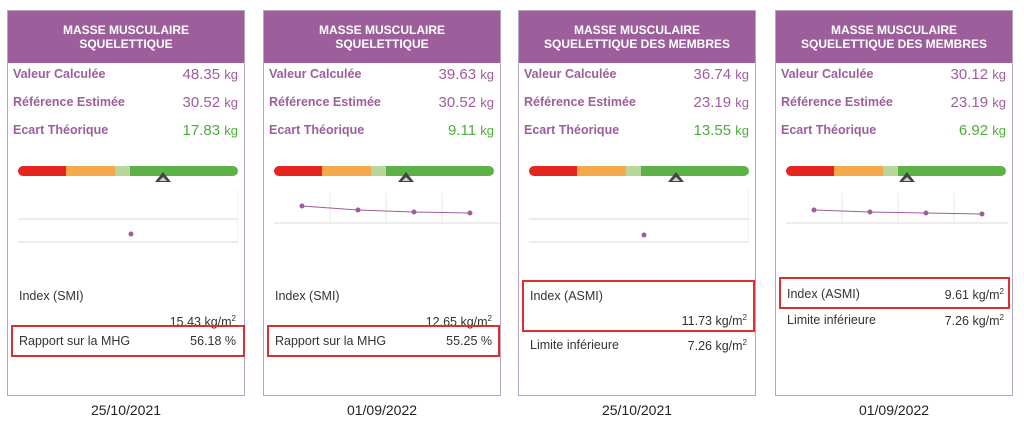 The image size is (1024, 430). Describe the element at coordinates (469, 341) in the screenshot. I see `ratio-value: 55.25 %` at that location.